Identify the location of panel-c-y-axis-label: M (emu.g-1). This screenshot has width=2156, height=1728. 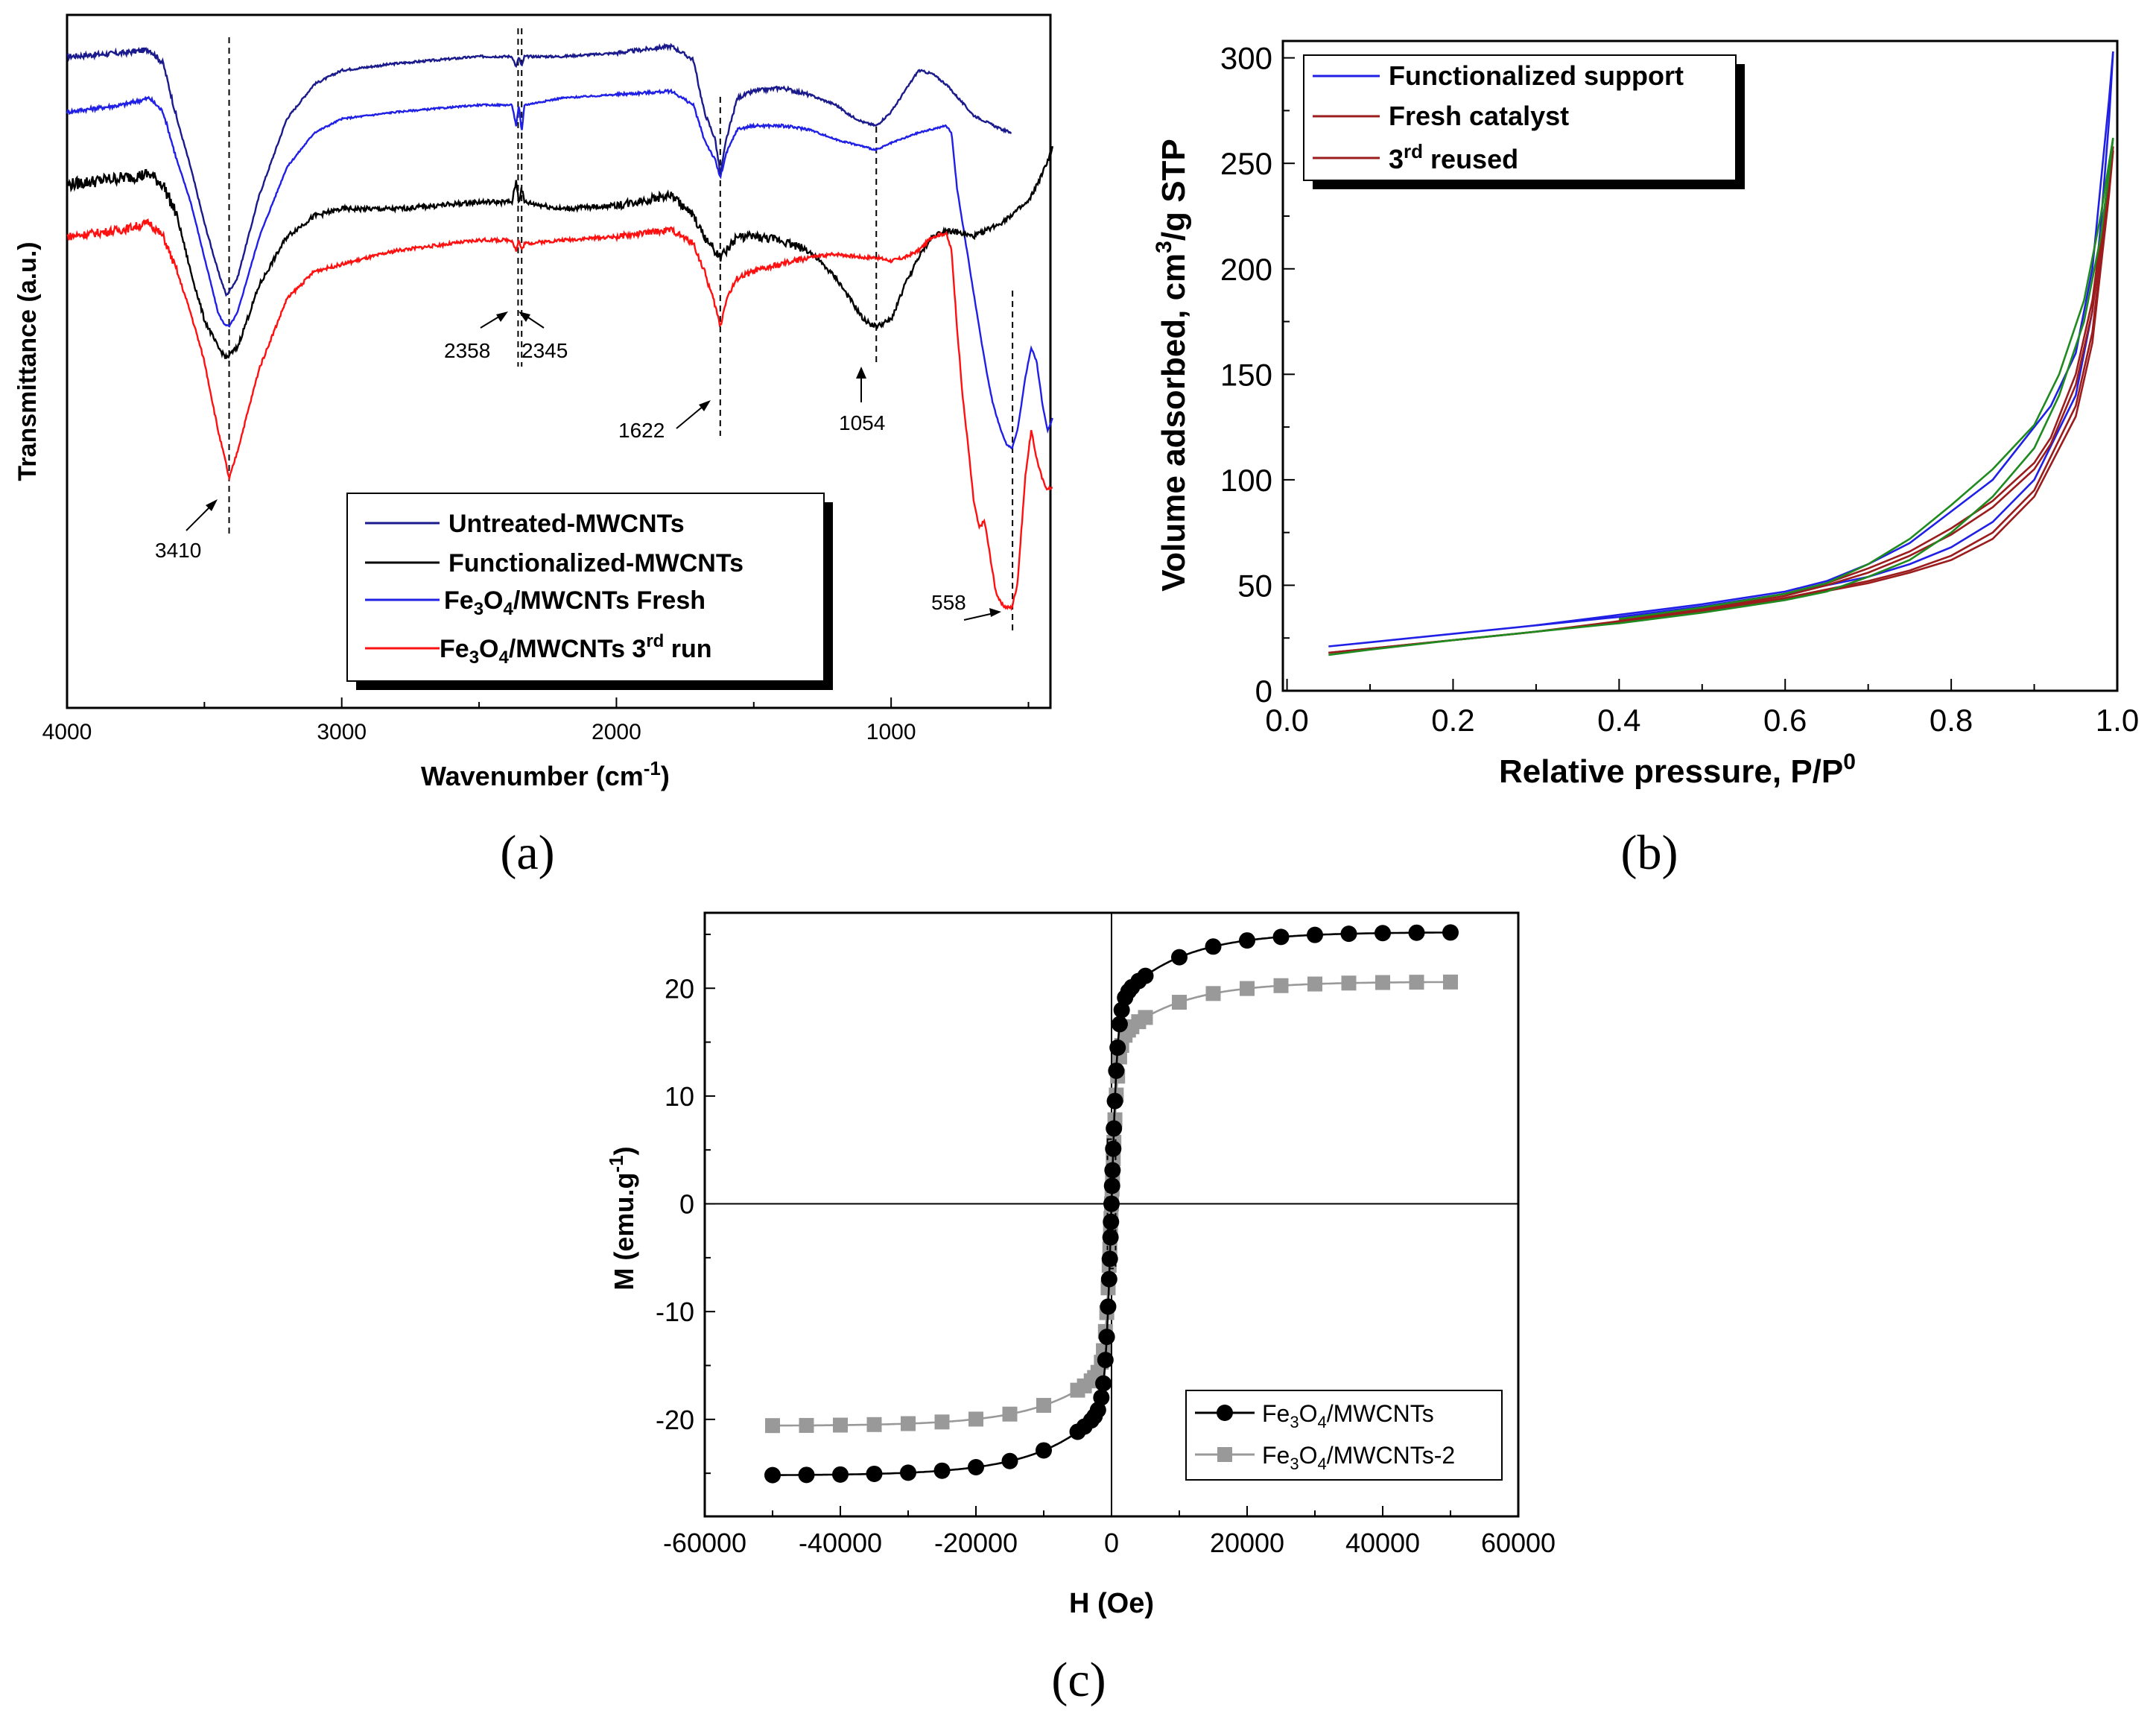
(622, 1218).